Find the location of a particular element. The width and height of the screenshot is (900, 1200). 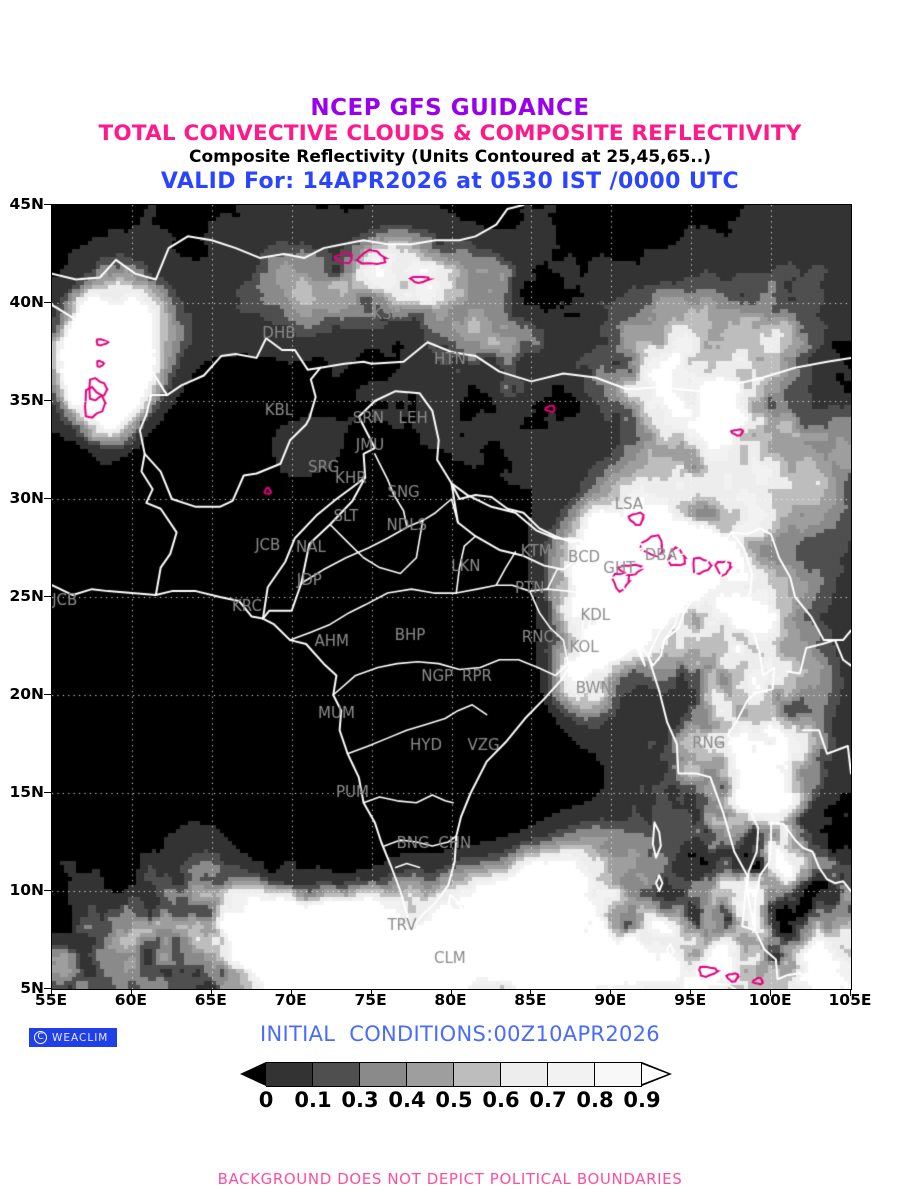

colorbar-swatches is located at coordinates (456, 1074).